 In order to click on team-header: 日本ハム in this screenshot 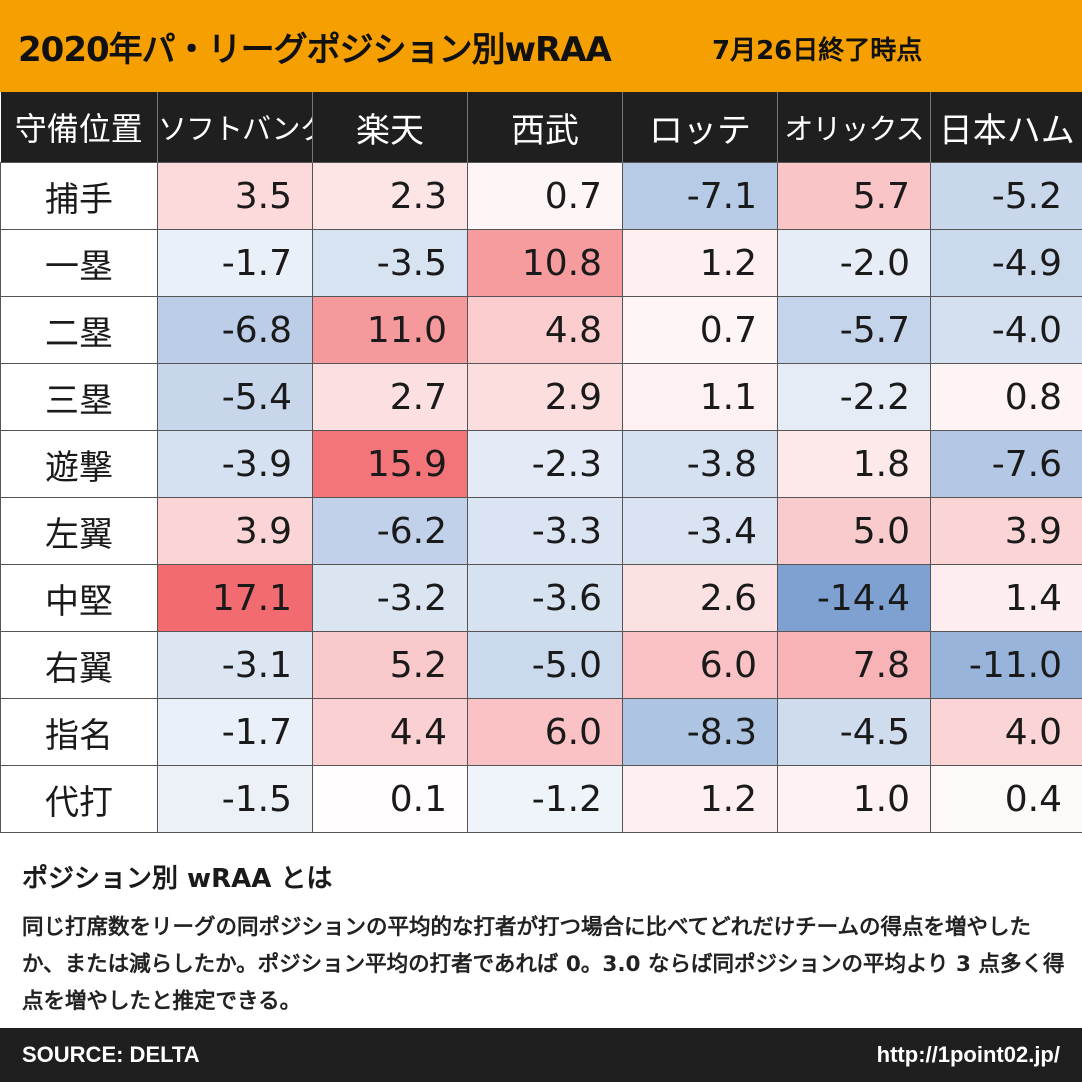, I will do `click(1006, 127)`.